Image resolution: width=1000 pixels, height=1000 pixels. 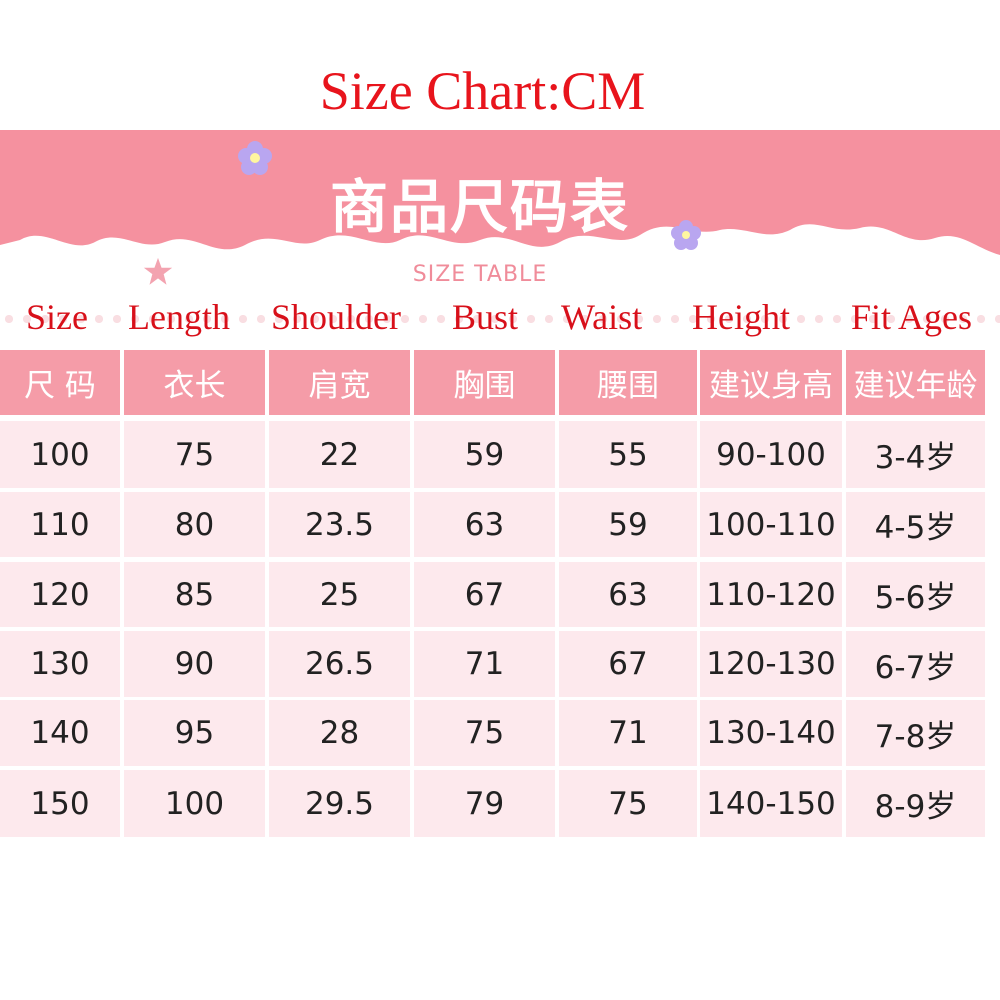 I want to click on table-cell: 110, so click(x=60, y=524).